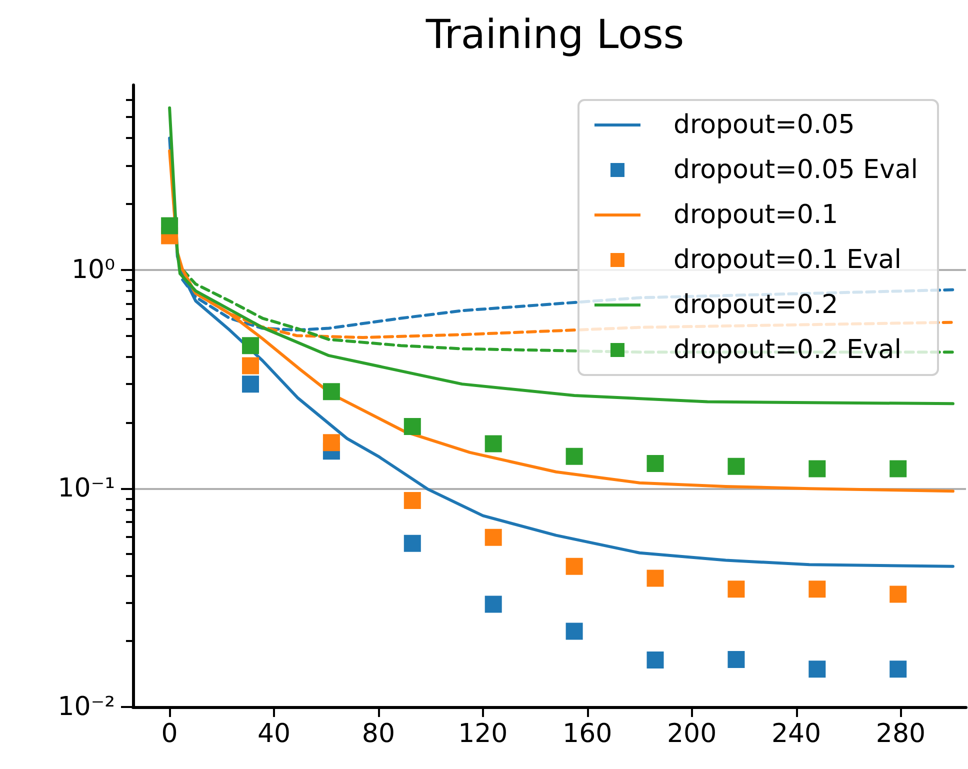 The width and height of the screenshot is (968, 769). Describe the element at coordinates (274, 734) in the screenshot. I see `x-tick-label: 40` at that location.